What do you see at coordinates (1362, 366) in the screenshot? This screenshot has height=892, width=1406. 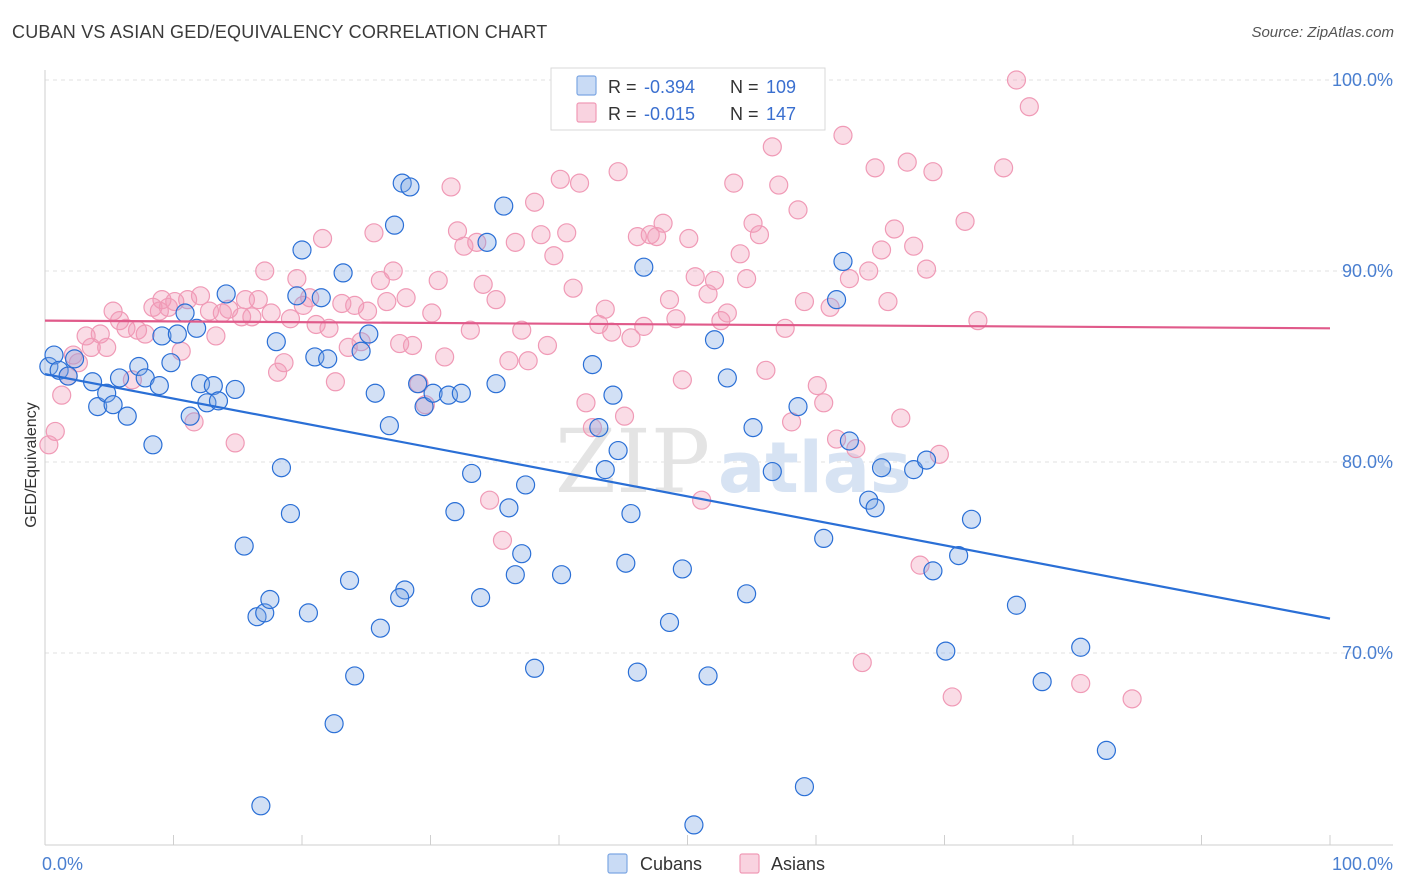 I see `y-tick-labels: 70.0% 80.0% 90.0% 100.0%` at bounding box center [1362, 366].